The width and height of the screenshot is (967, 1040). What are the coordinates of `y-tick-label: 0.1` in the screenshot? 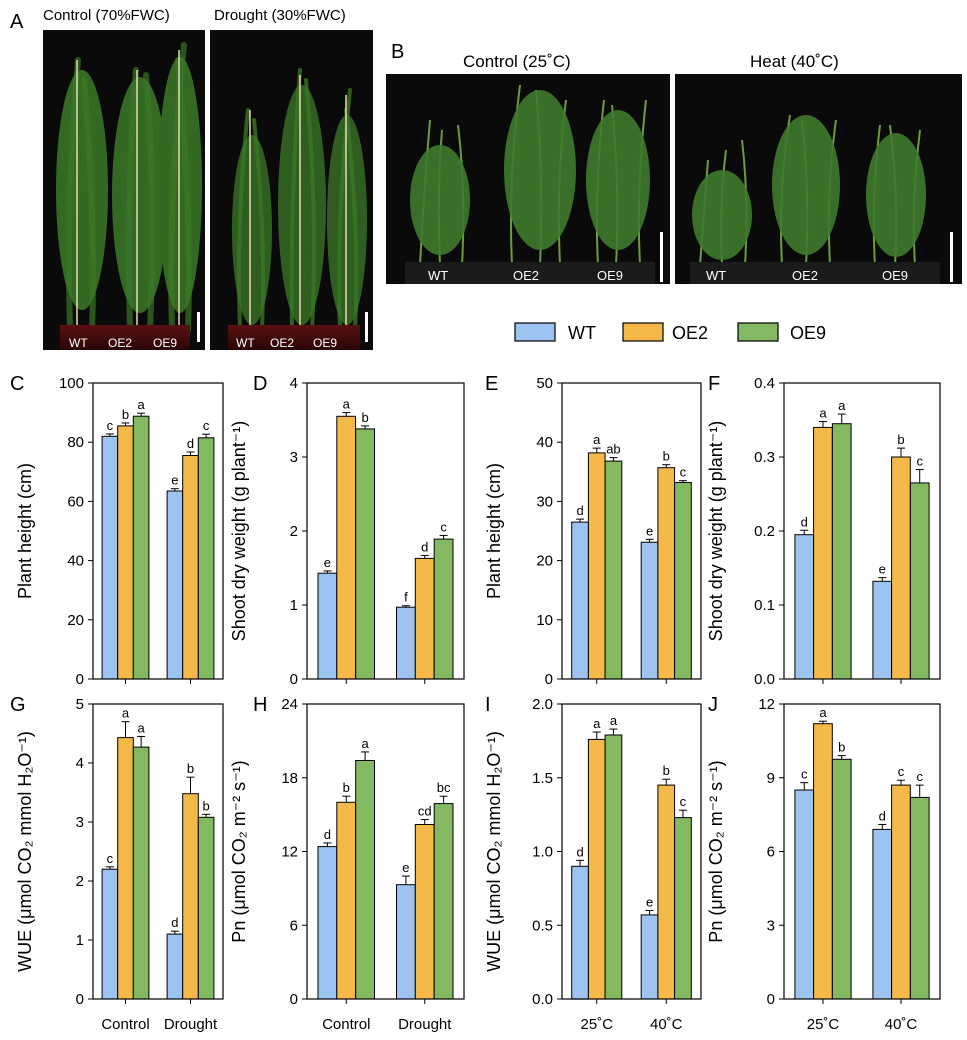 It's located at (764, 605).